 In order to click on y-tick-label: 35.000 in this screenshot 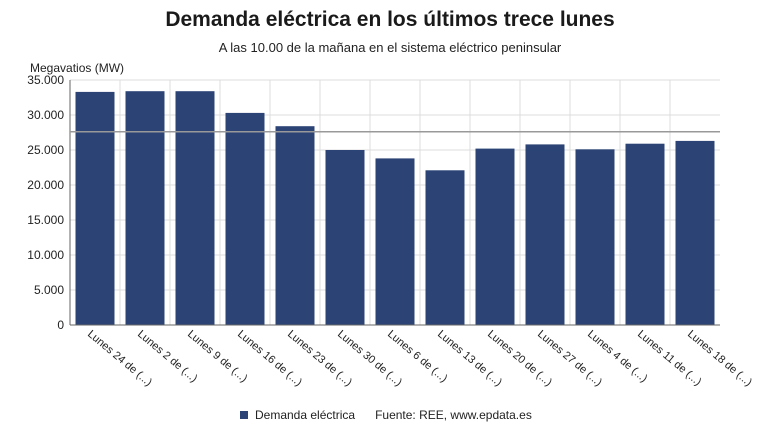, I will do `click(45, 80)`.